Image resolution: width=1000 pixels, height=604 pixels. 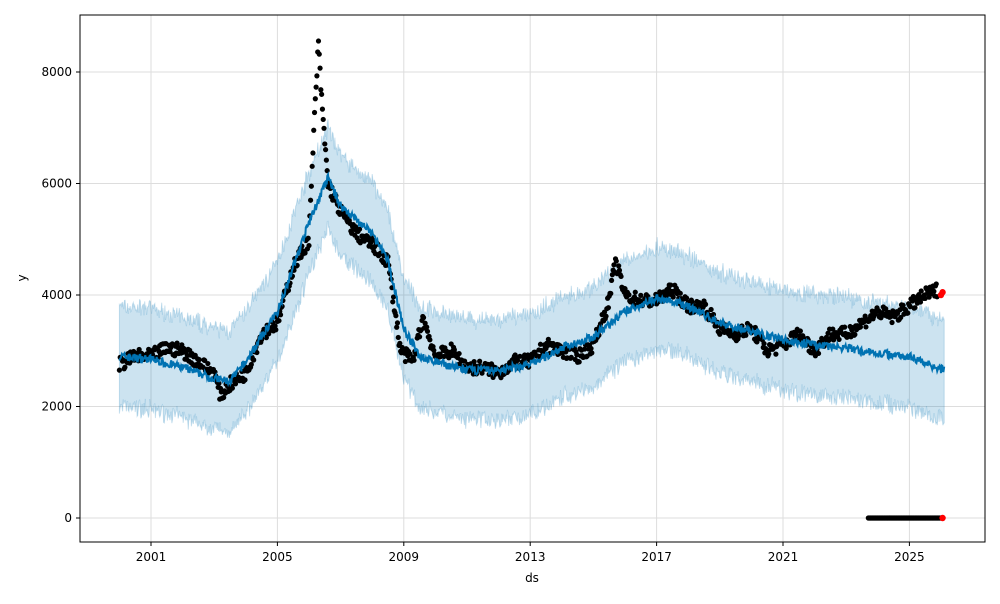 I want to click on x-tick-label: 2021, so click(x=783, y=557).